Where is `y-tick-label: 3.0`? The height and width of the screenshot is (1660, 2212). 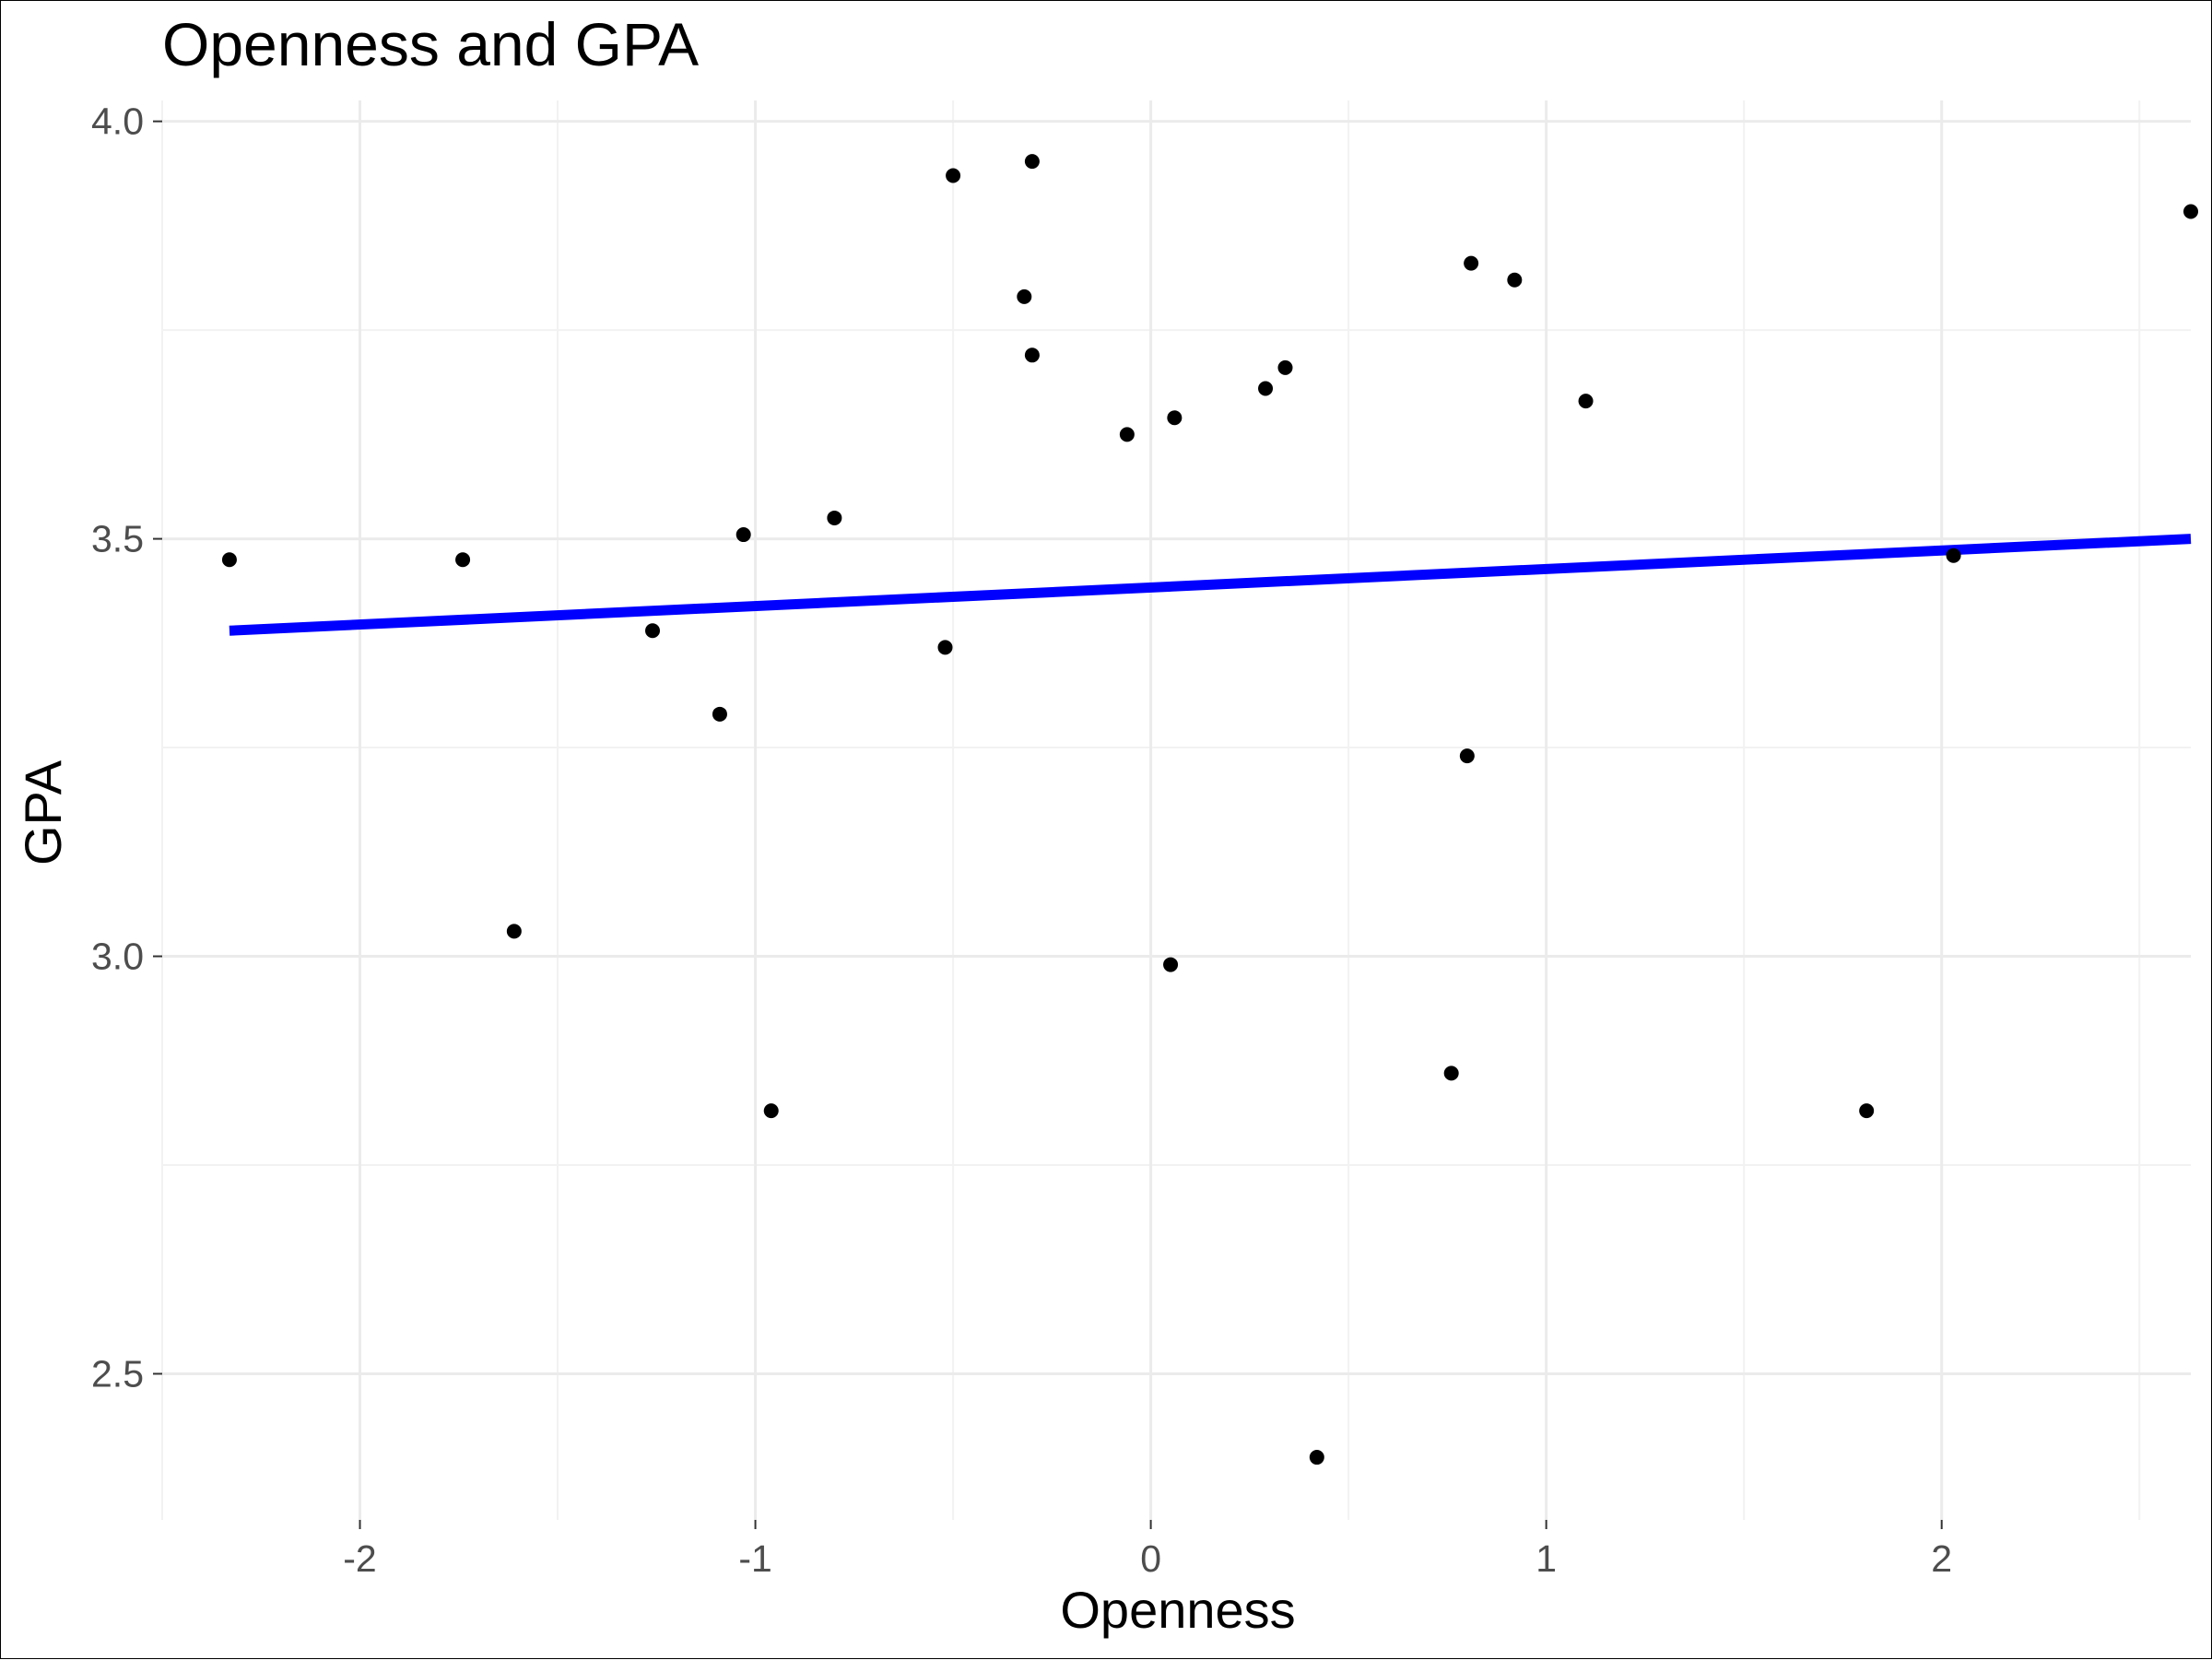
y-tick-label: 3.0 is located at coordinates (117, 957).